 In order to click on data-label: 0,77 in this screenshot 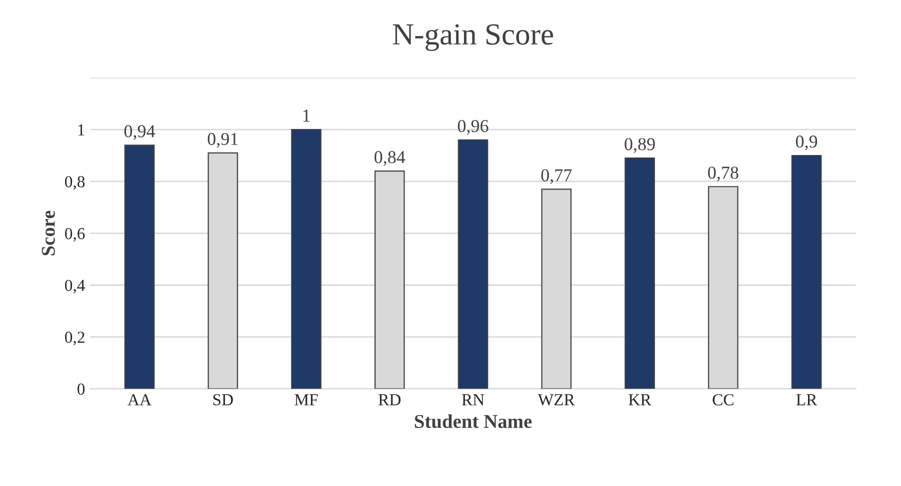, I will do `click(556, 176)`.